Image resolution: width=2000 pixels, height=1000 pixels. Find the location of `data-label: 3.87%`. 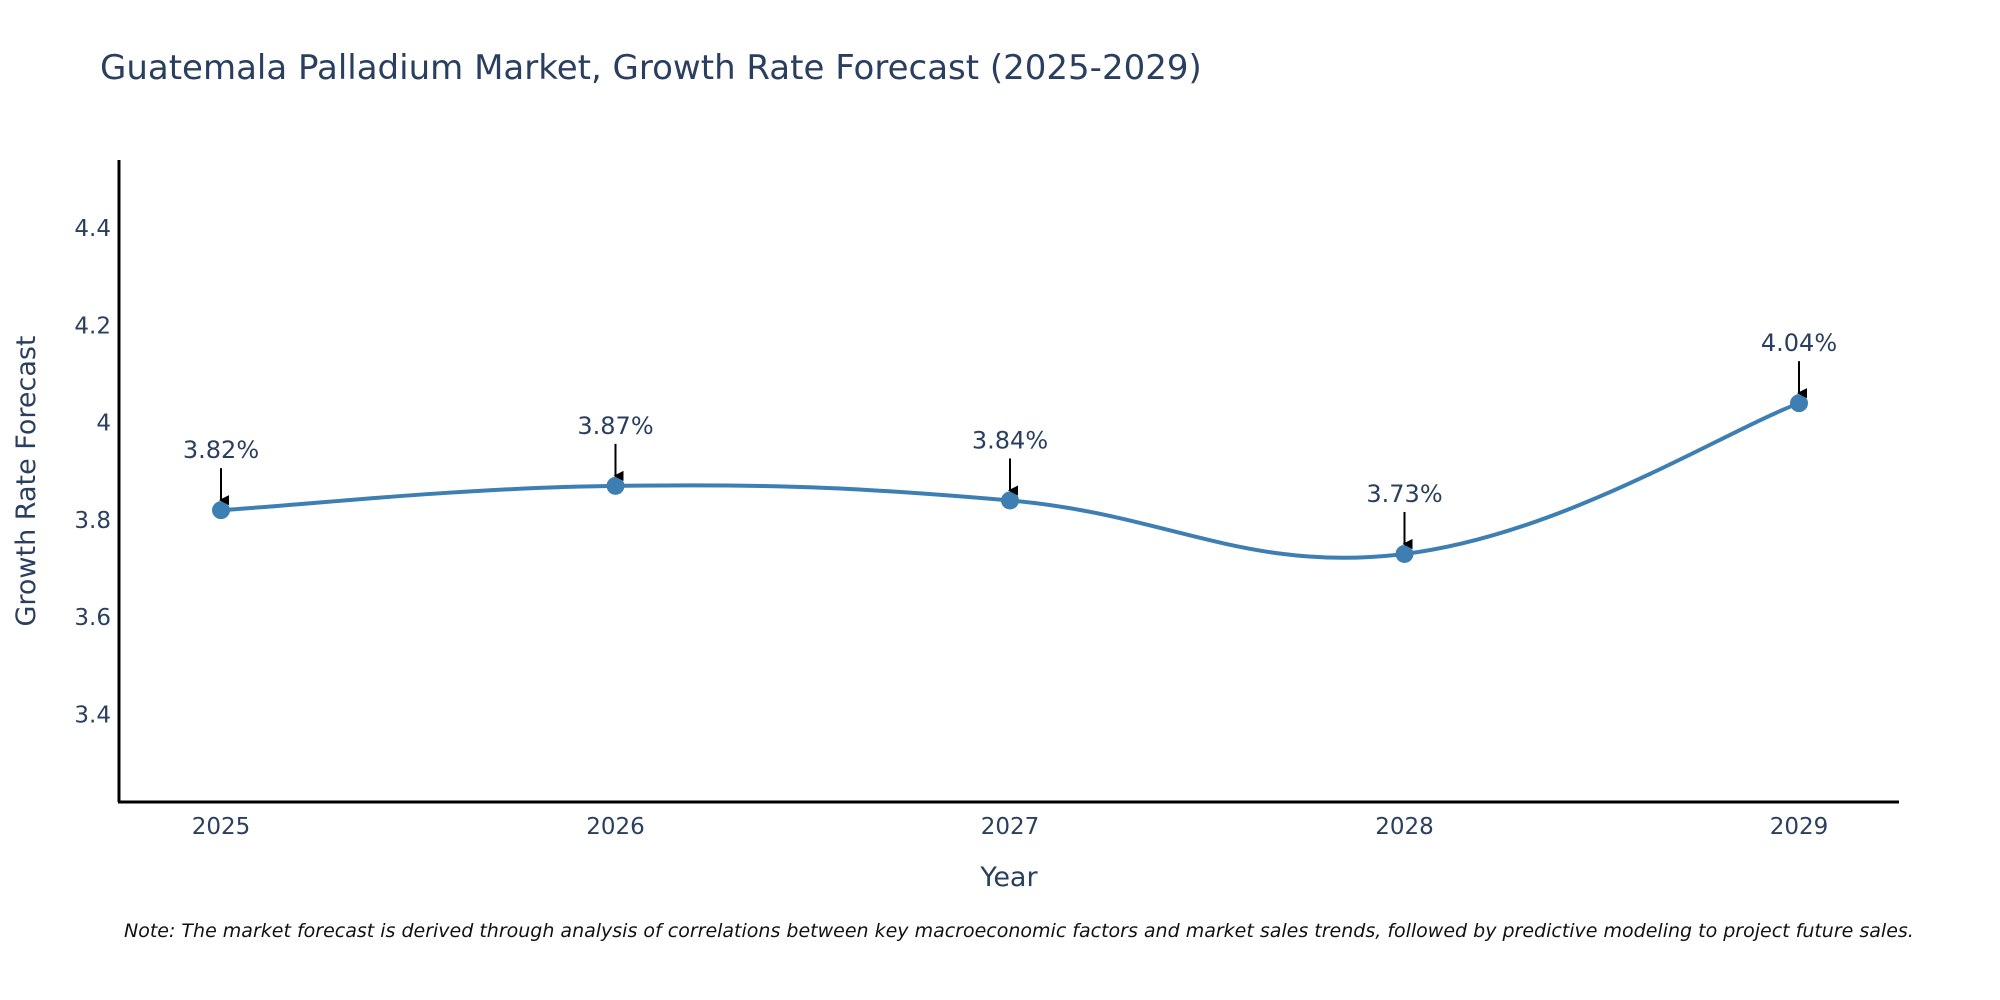

data-label: 3.87% is located at coordinates (615, 426).